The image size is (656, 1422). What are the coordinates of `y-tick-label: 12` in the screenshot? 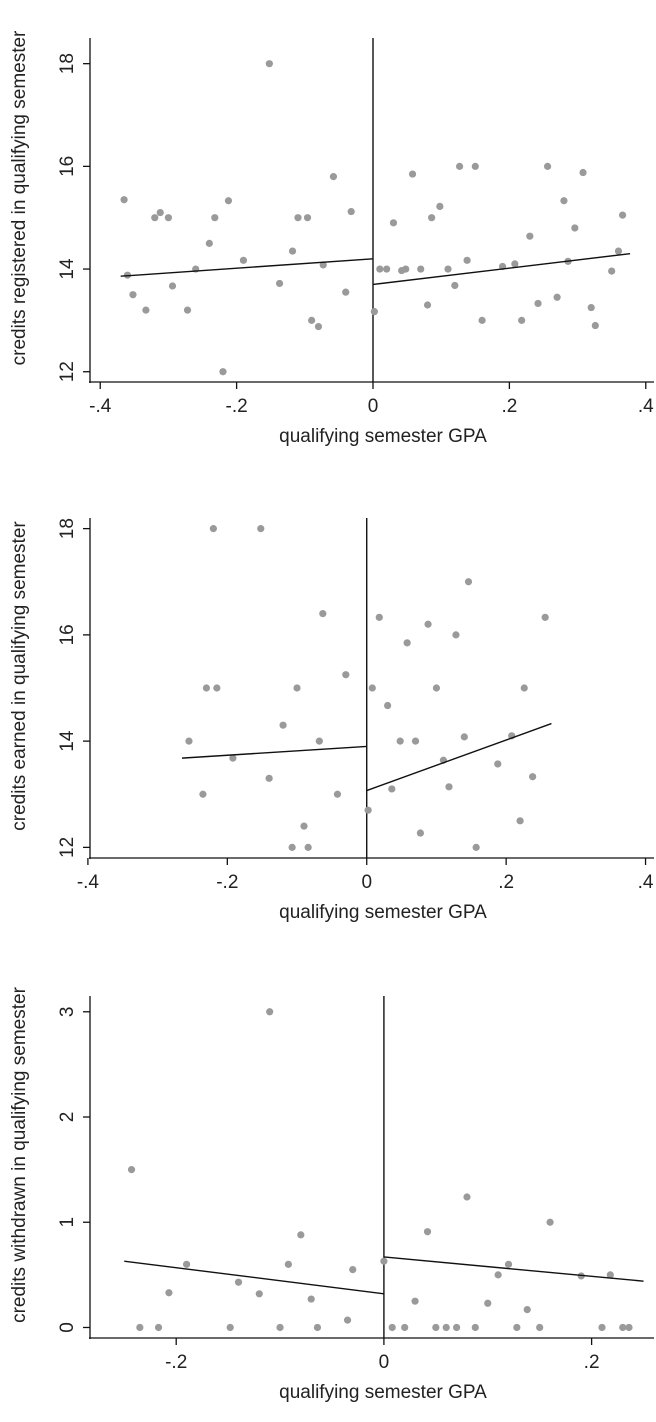 It's located at (67, 371).